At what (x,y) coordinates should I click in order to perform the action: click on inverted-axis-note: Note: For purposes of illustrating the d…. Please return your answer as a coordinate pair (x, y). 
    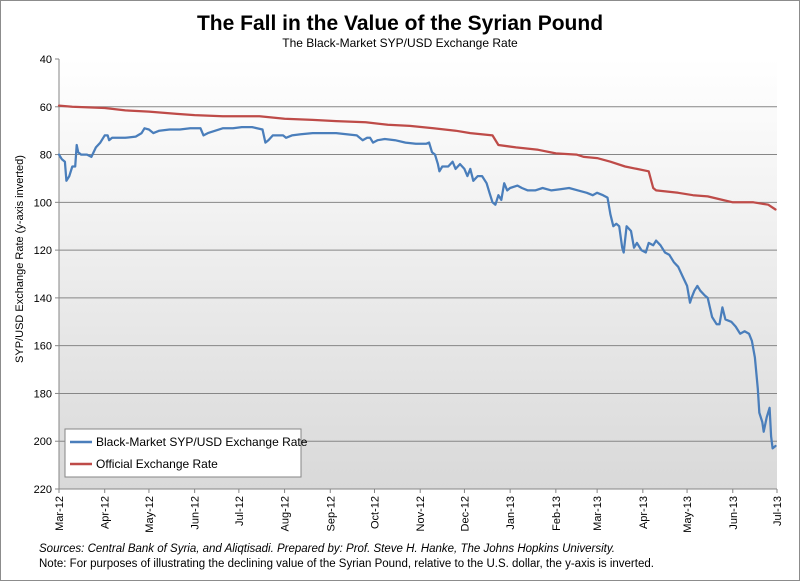
    Looking at the image, I should click on (346, 564).